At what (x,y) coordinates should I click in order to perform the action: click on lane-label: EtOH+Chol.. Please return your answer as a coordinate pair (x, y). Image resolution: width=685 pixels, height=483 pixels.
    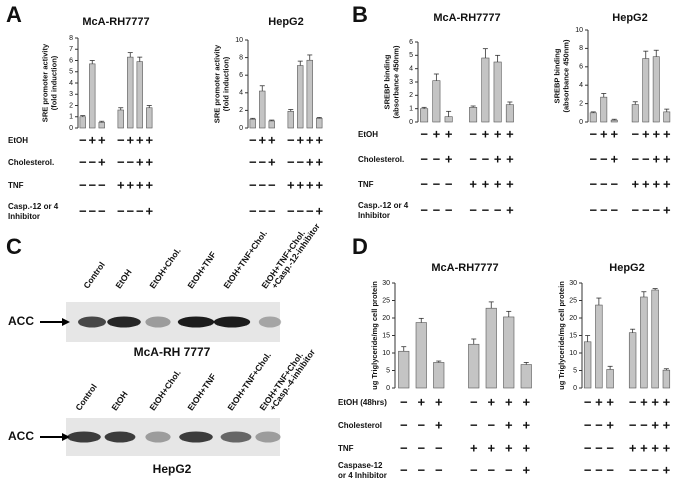
    Looking at the image, I should click on (164, 268).